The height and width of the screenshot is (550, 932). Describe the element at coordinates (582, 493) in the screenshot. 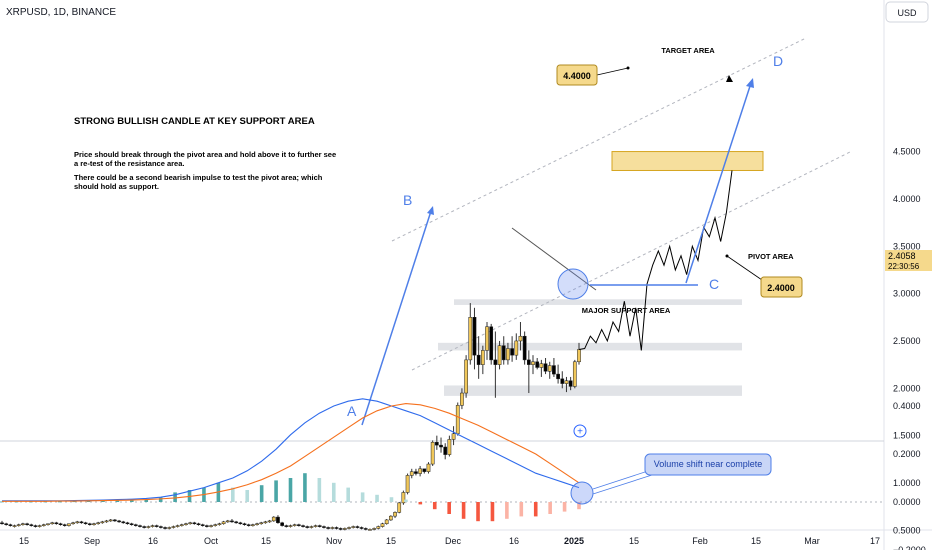

I see `osc-highlight-circle` at that location.